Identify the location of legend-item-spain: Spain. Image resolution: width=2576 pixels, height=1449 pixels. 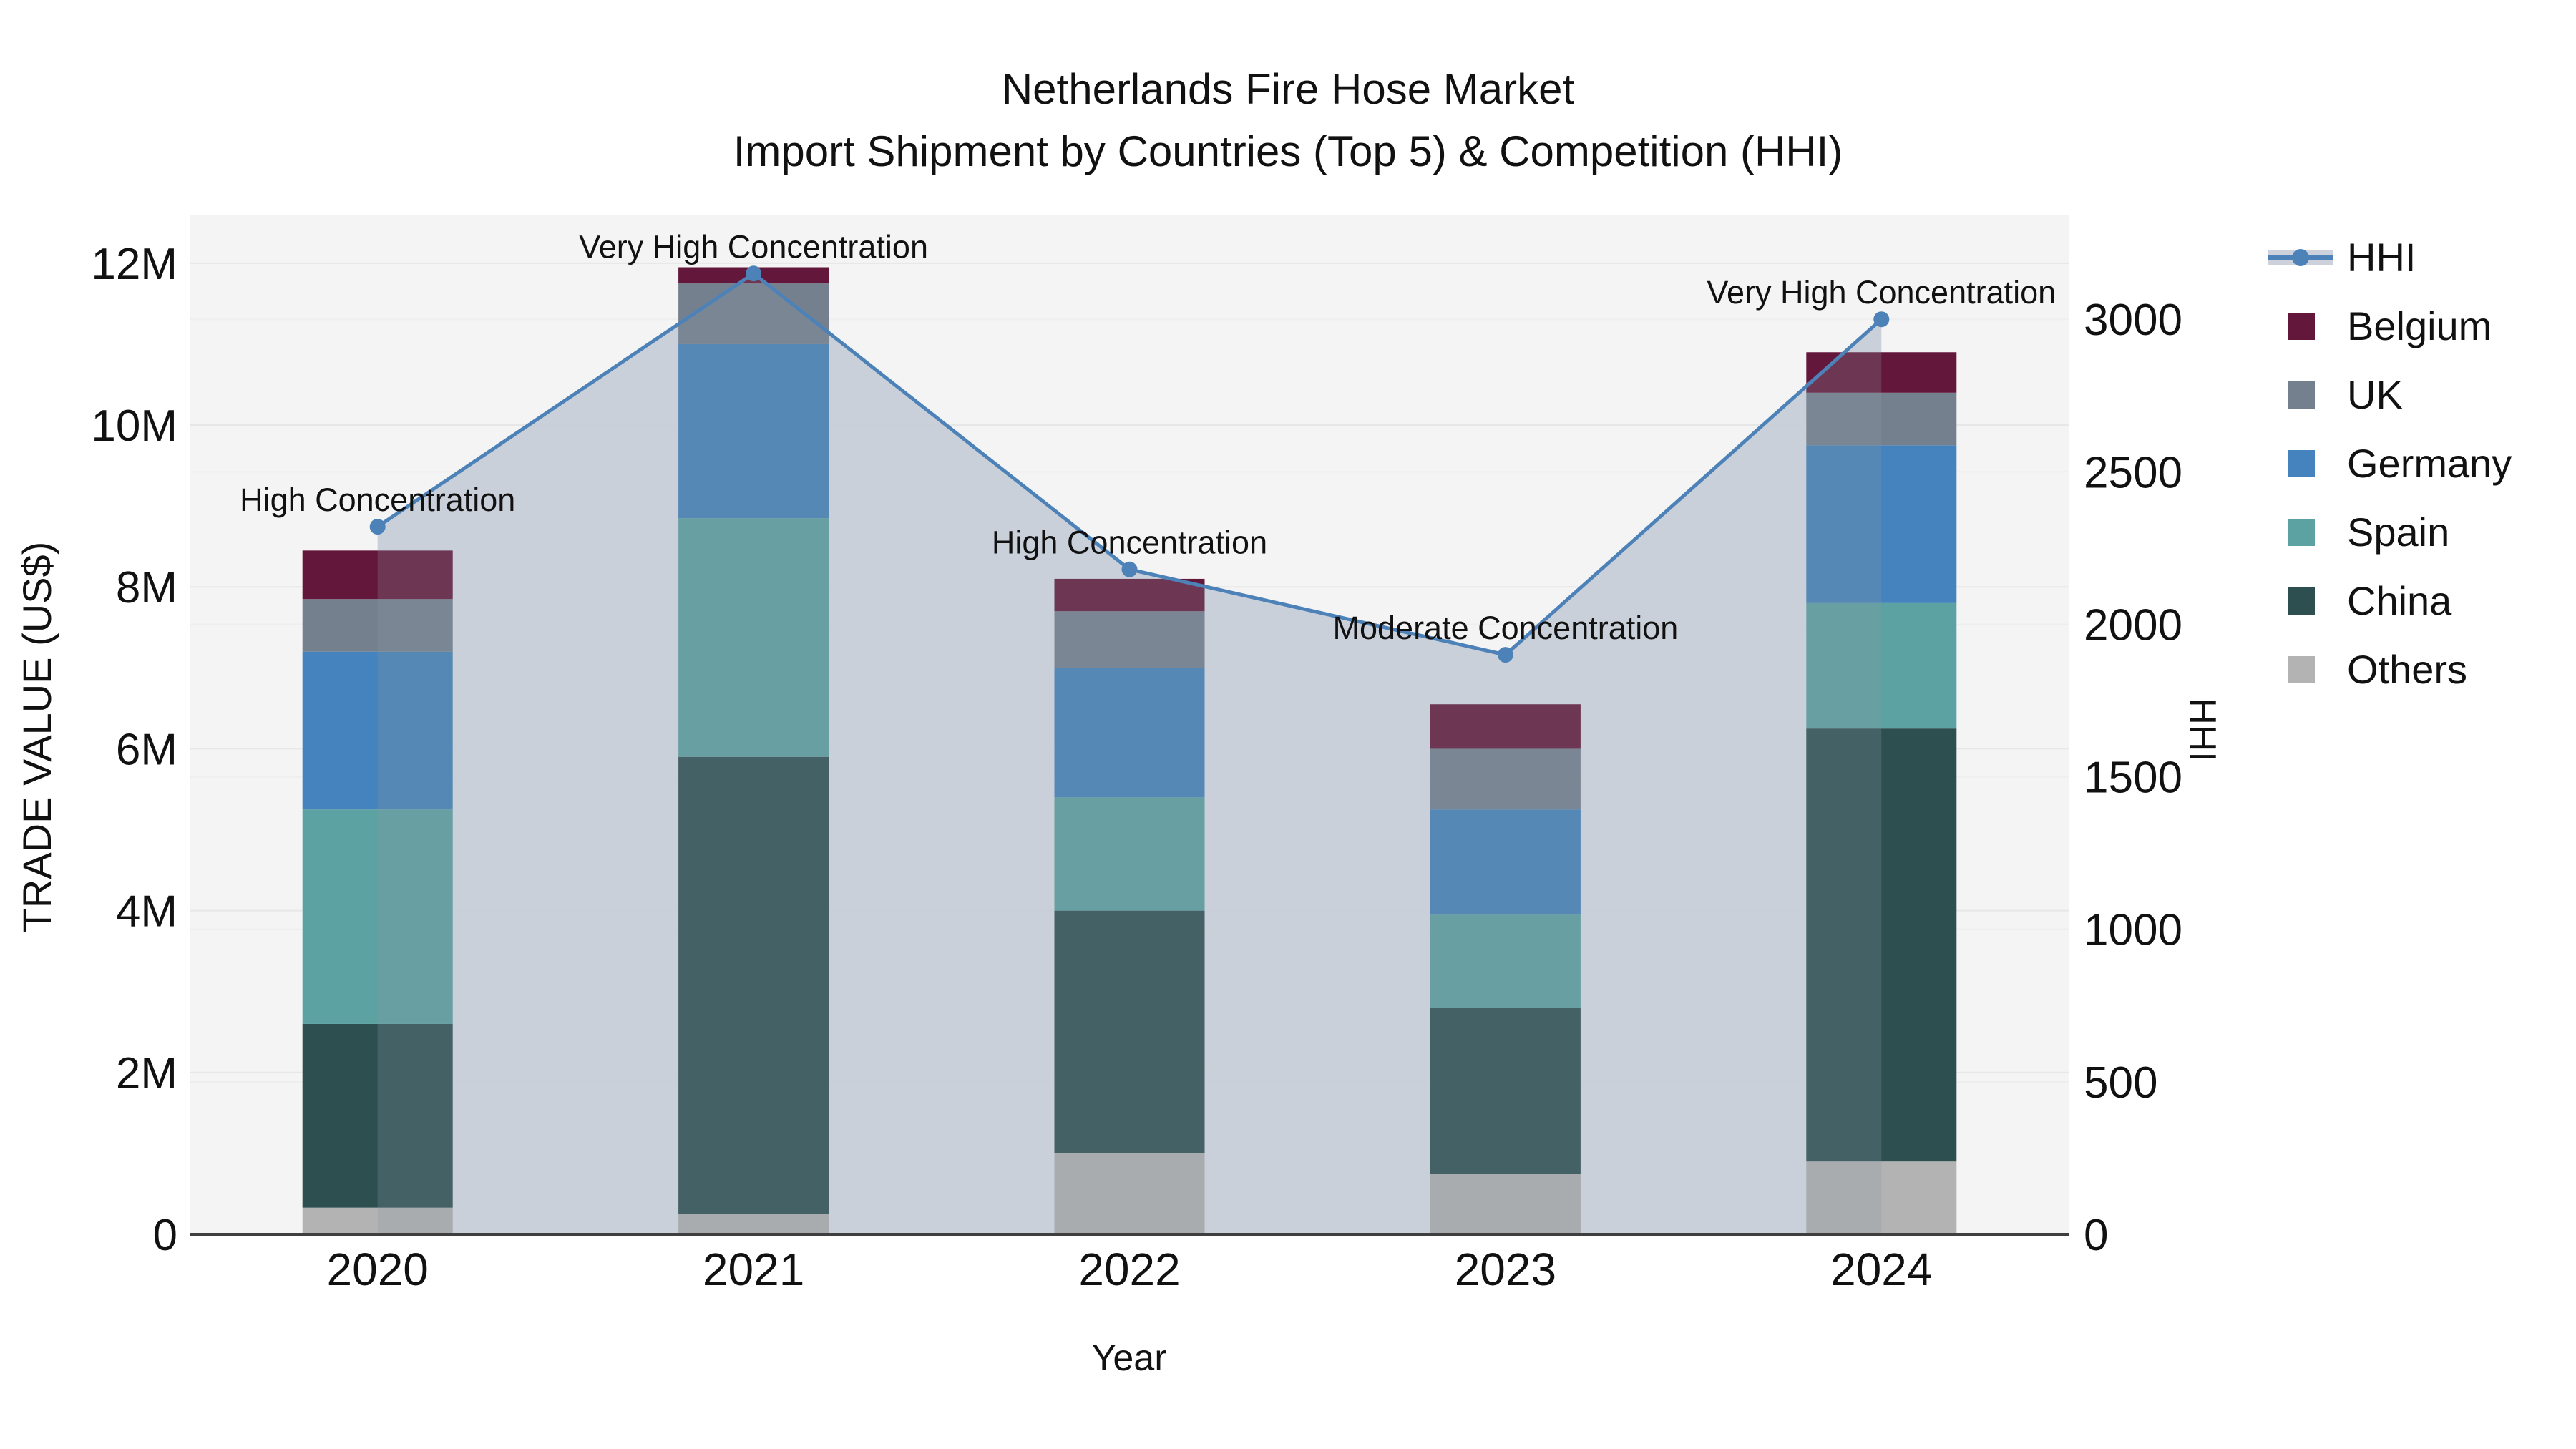
(2379, 532).